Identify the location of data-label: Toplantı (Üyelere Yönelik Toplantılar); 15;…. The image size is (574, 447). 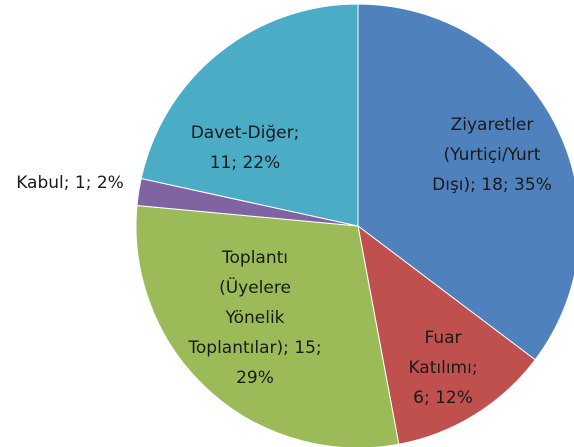
(254, 318).